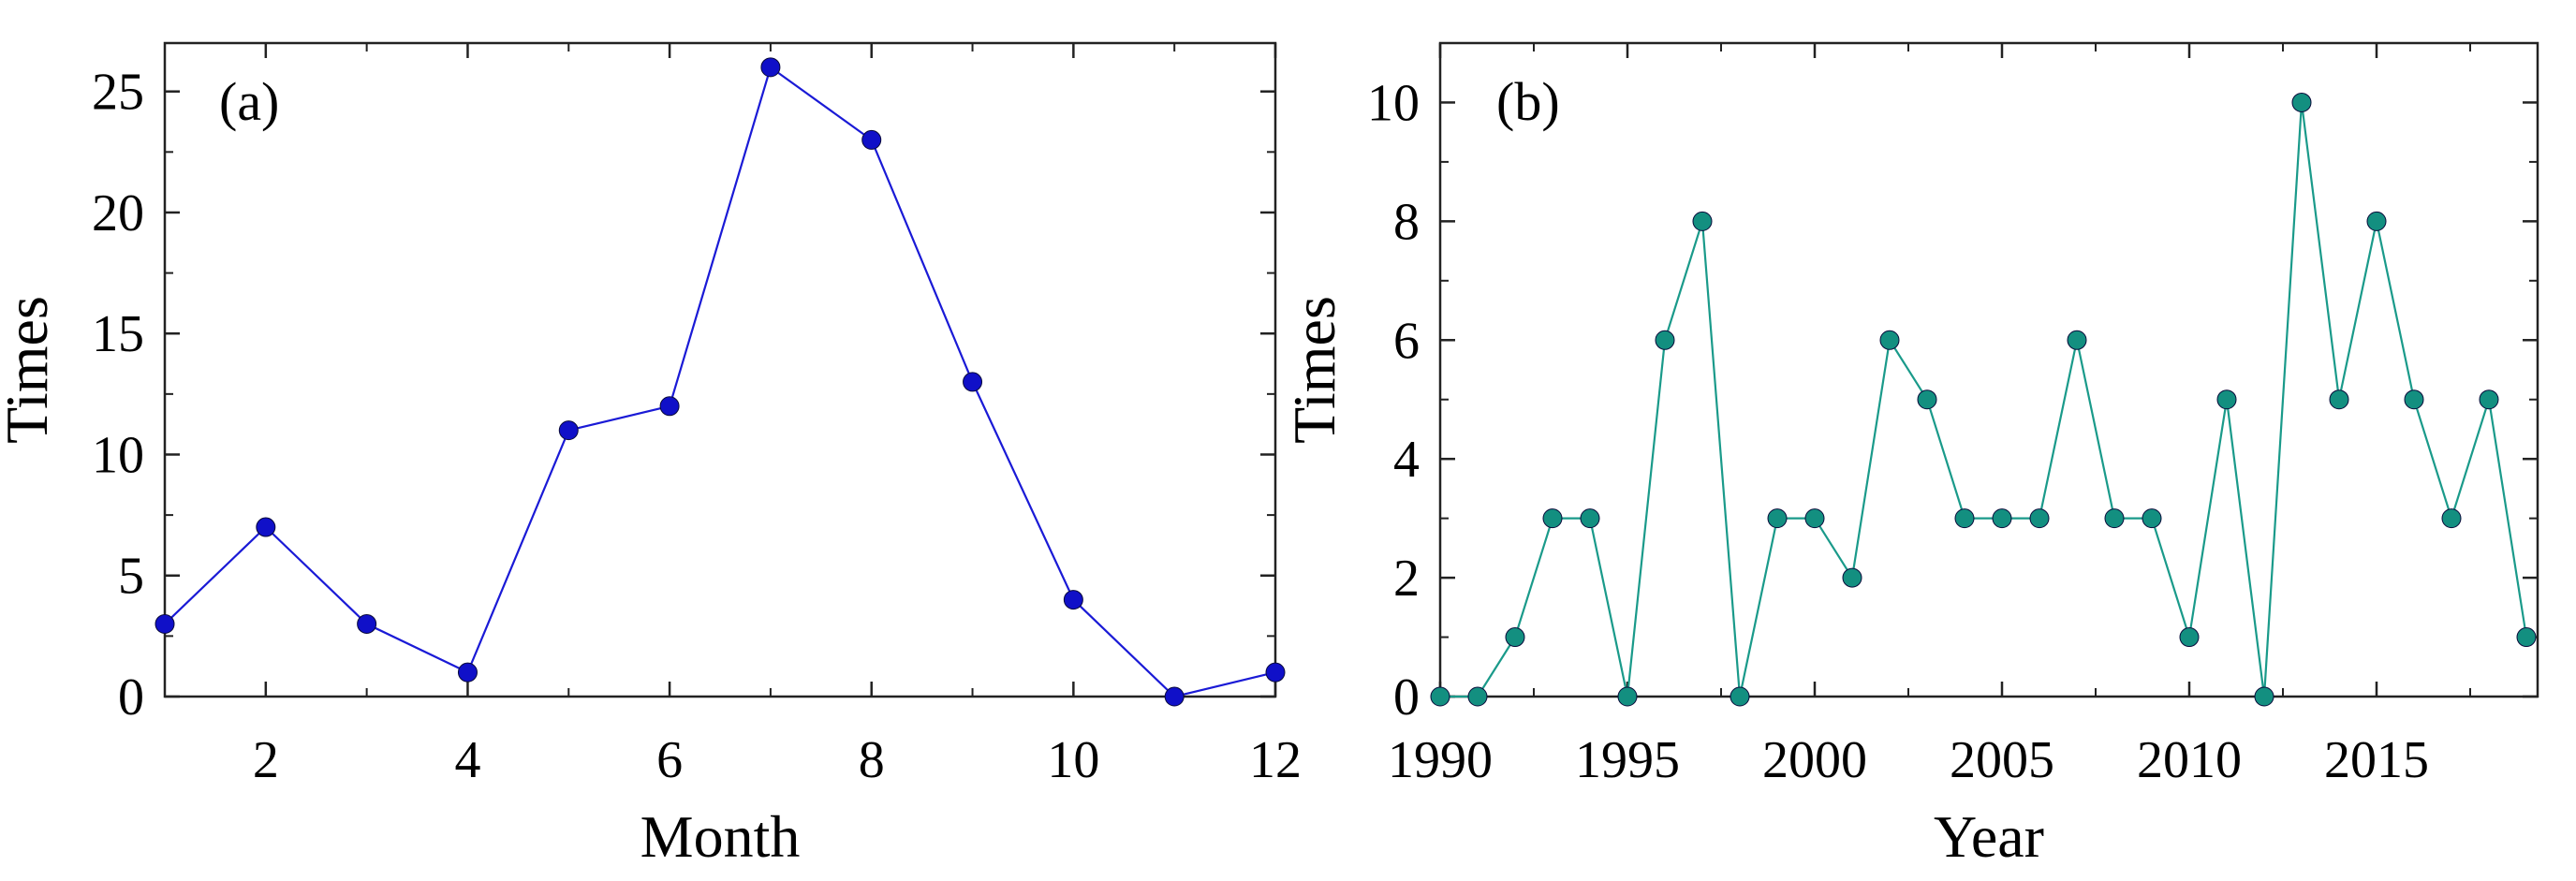 This screenshot has height=881, width=2576. I want to click on y-tick-label: 6, so click(1406, 341).